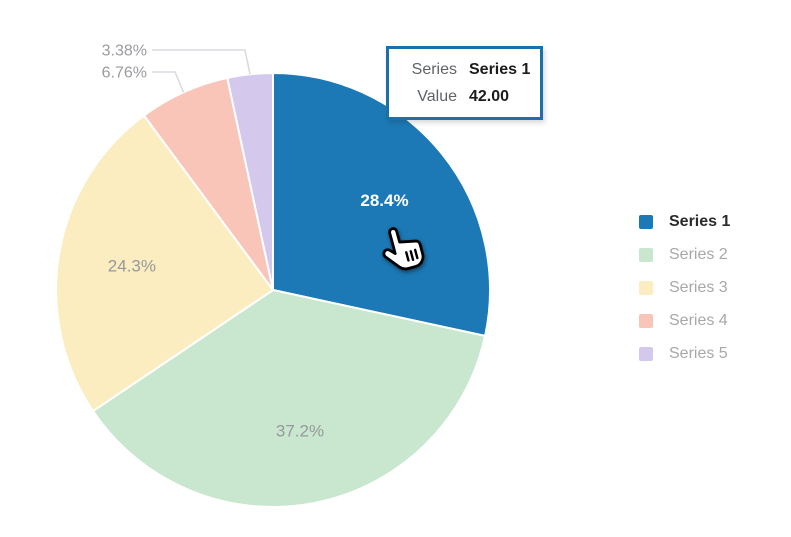 The width and height of the screenshot is (791, 537). What do you see at coordinates (500, 69) in the screenshot?
I see `tooltip-series-value: Series 1` at bounding box center [500, 69].